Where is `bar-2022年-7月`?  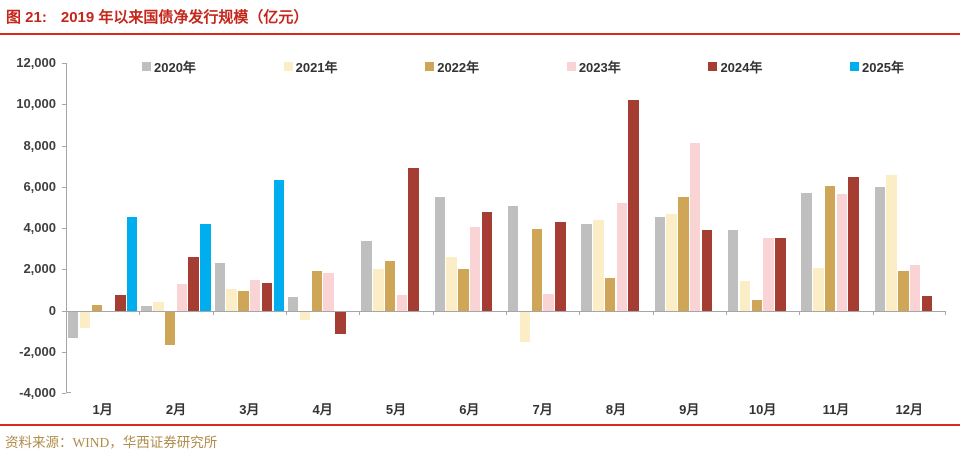 bar-2022年-7月 is located at coordinates (537, 270).